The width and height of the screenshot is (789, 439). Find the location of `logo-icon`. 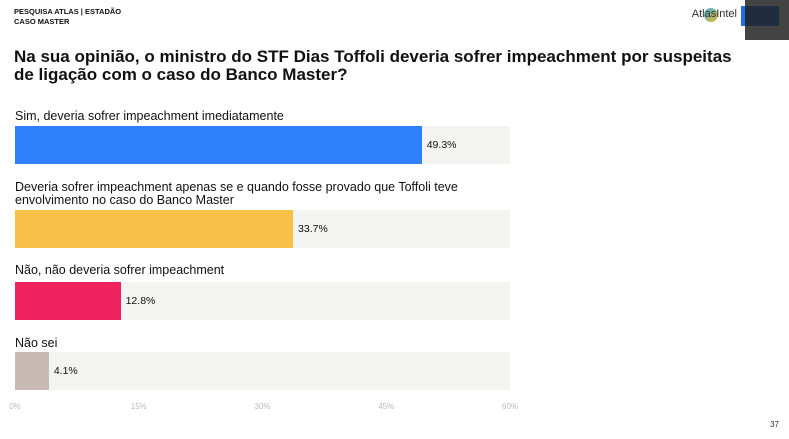

logo-icon is located at coordinates (711, 15).